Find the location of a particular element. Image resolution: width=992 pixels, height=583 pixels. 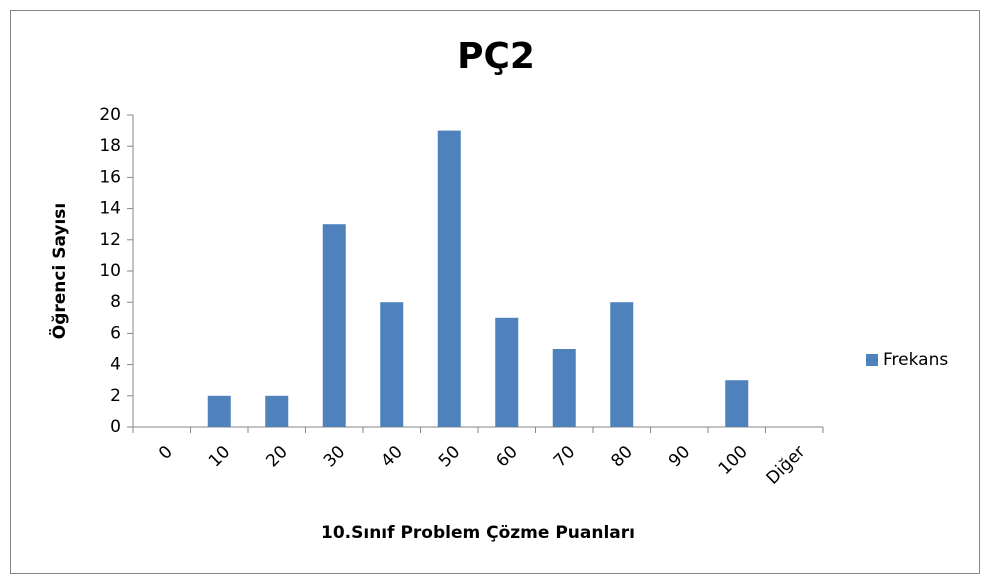

legend-label: Frekans is located at coordinates (915, 360).